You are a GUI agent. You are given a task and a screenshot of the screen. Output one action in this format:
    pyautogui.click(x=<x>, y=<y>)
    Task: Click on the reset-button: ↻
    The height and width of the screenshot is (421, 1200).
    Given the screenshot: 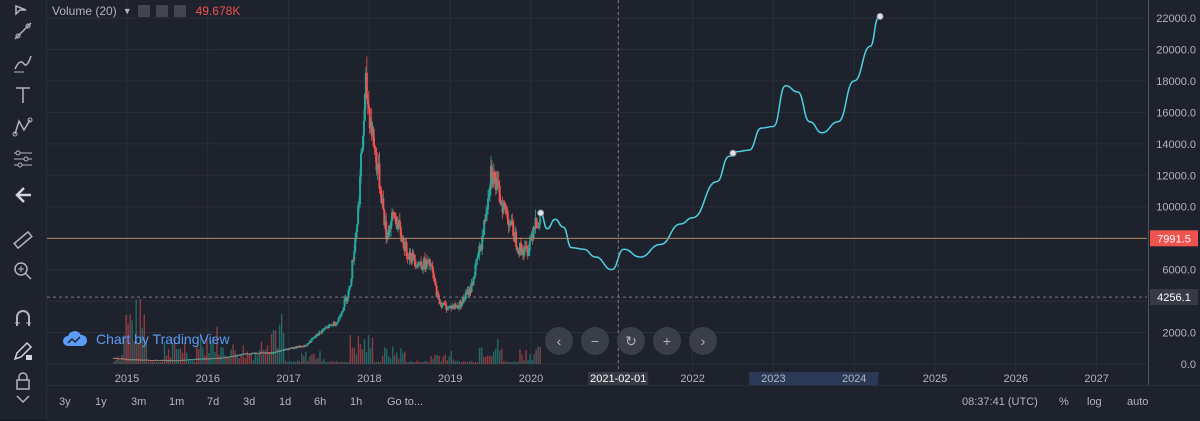 What is the action you would take?
    pyautogui.click(x=631, y=341)
    